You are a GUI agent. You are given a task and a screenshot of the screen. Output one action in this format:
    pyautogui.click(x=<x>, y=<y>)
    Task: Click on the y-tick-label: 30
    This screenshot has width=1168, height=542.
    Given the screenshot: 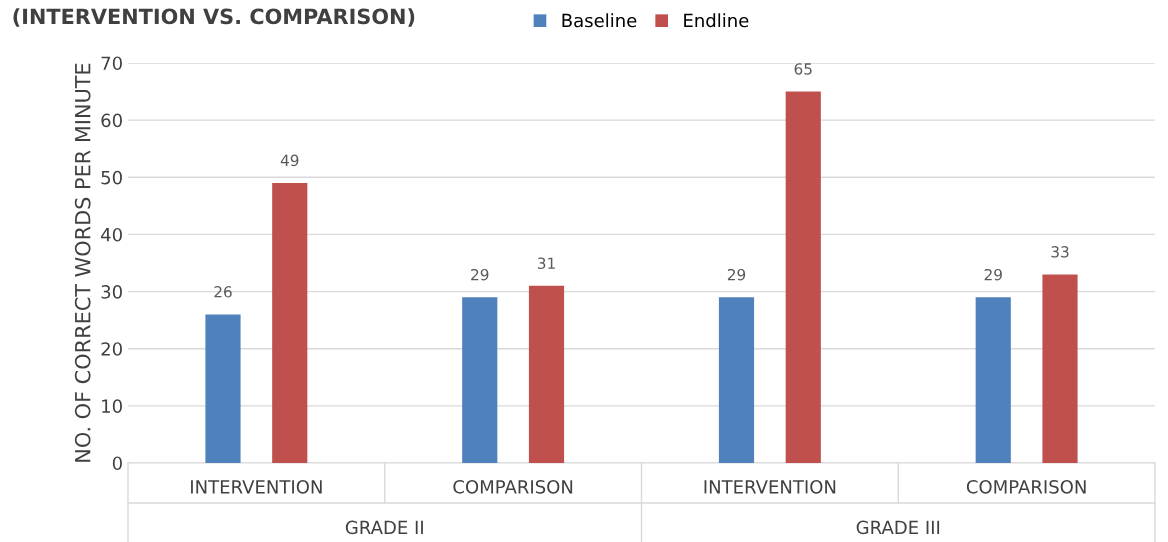 What is the action you would take?
    pyautogui.click(x=111, y=292)
    